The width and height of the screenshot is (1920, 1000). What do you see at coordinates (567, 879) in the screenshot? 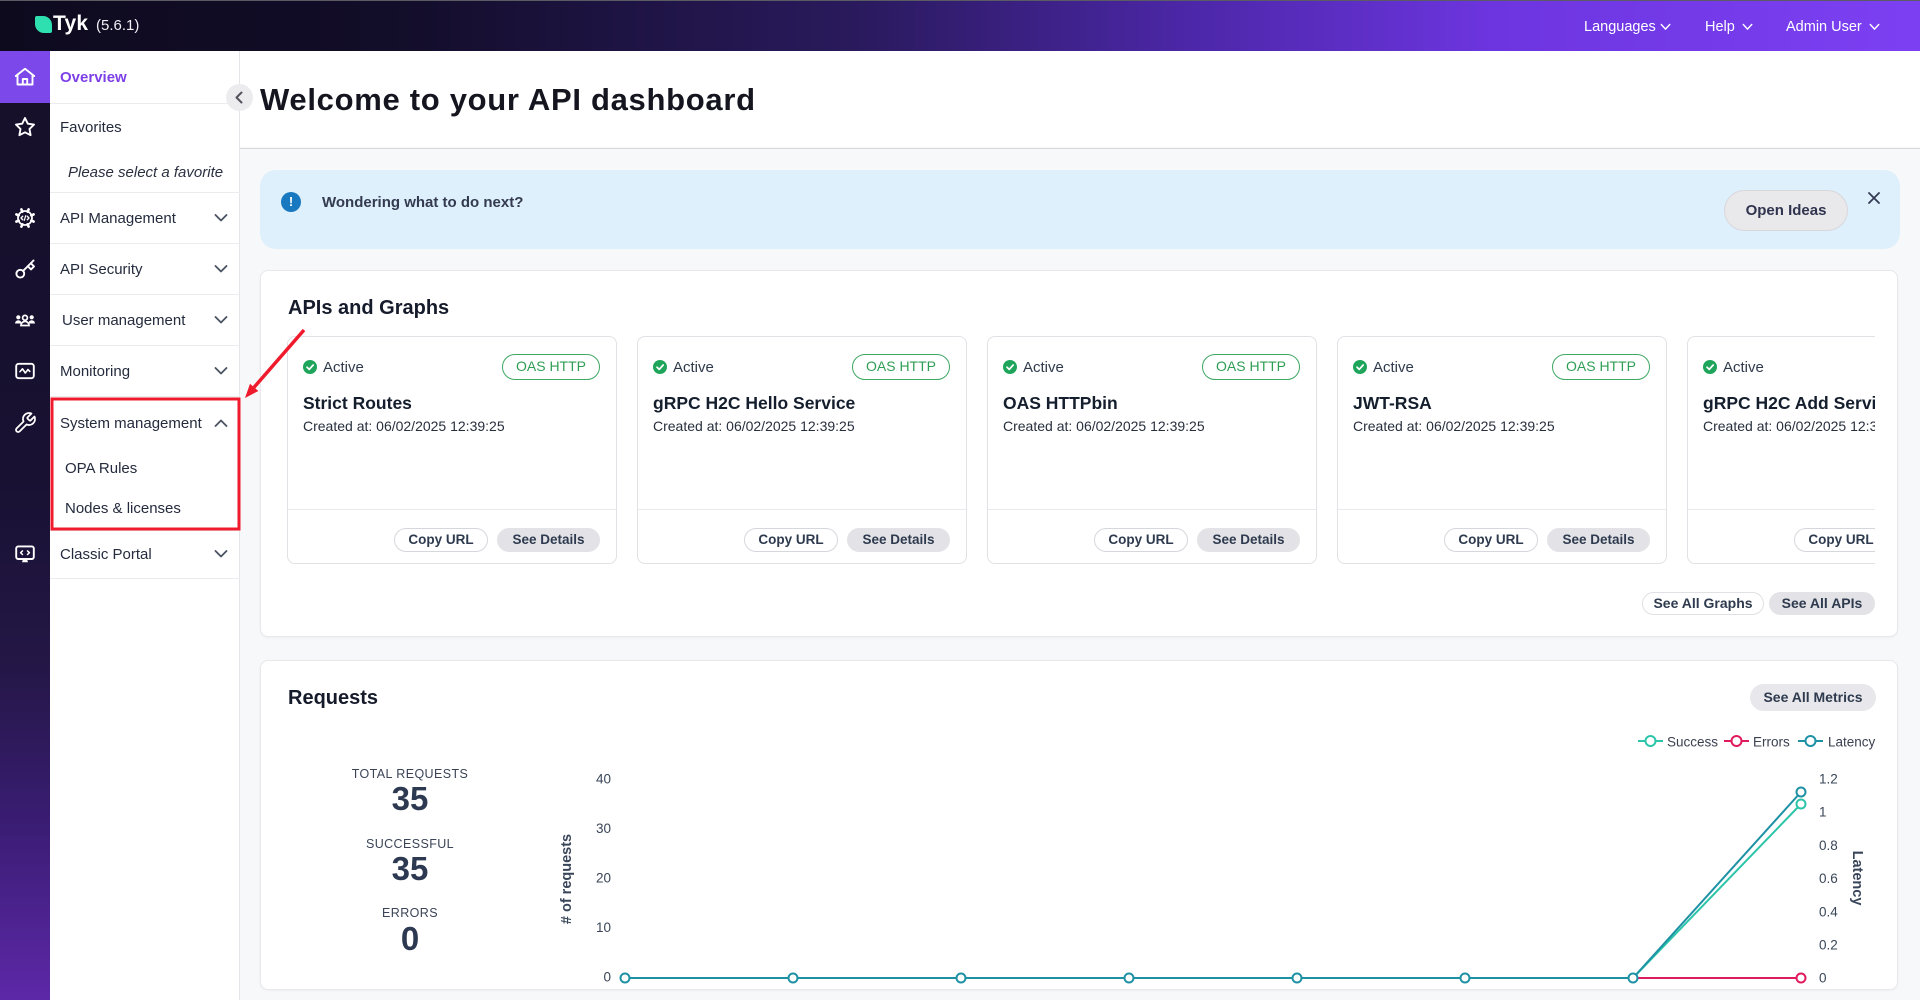
I see `svg-text: # of requests` at bounding box center [567, 879].